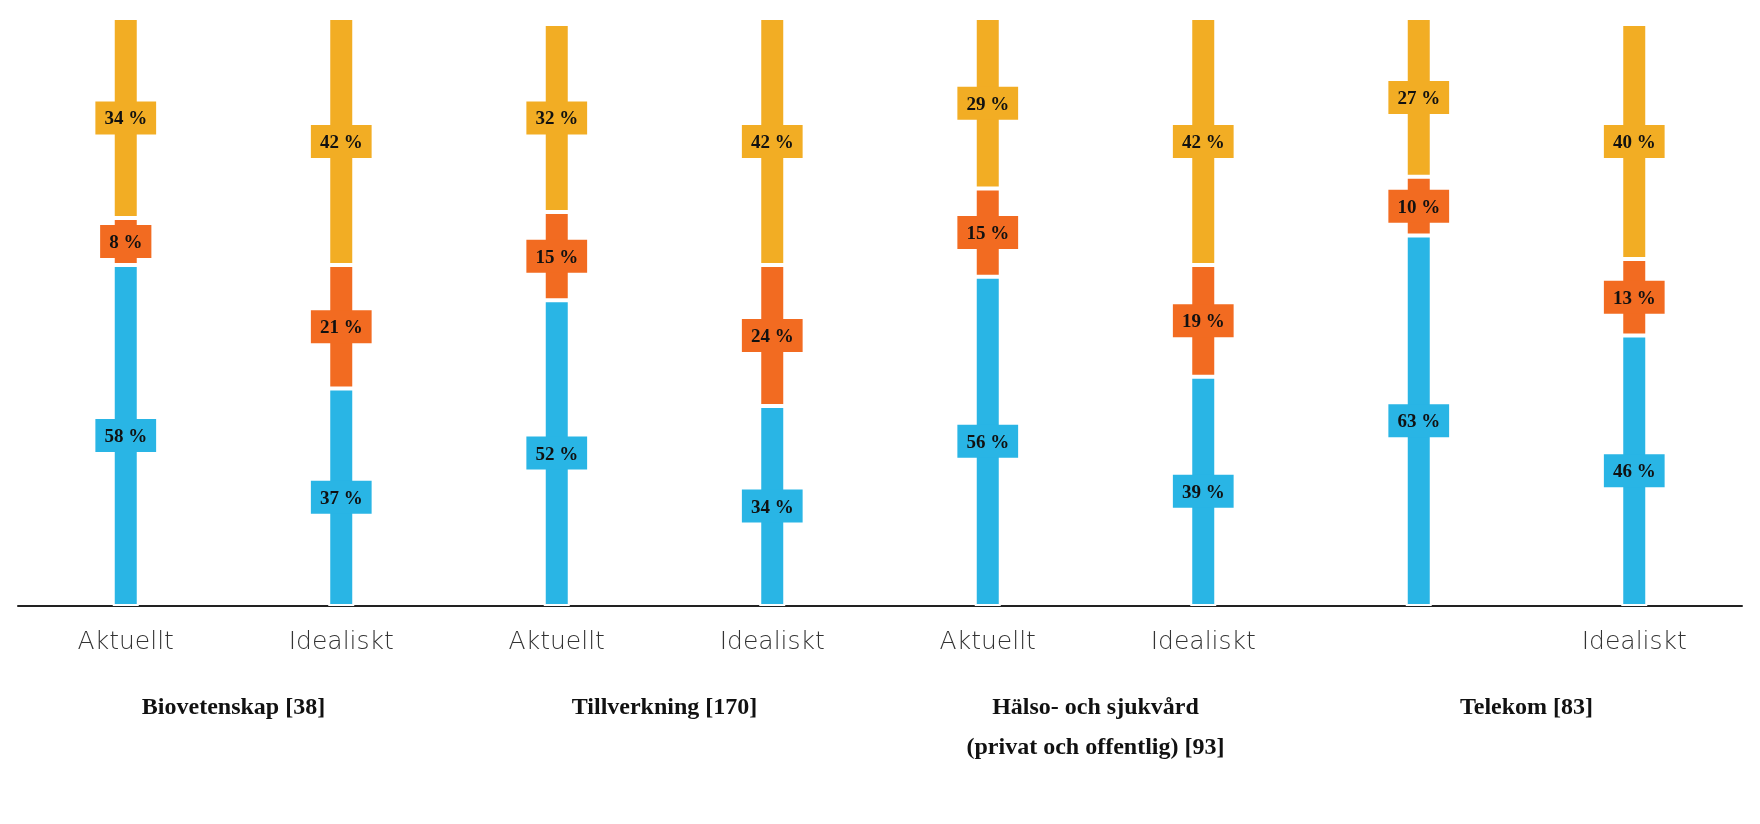  What do you see at coordinates (1526, 706) in the screenshot?
I see `text: Telekom [83]` at bounding box center [1526, 706].